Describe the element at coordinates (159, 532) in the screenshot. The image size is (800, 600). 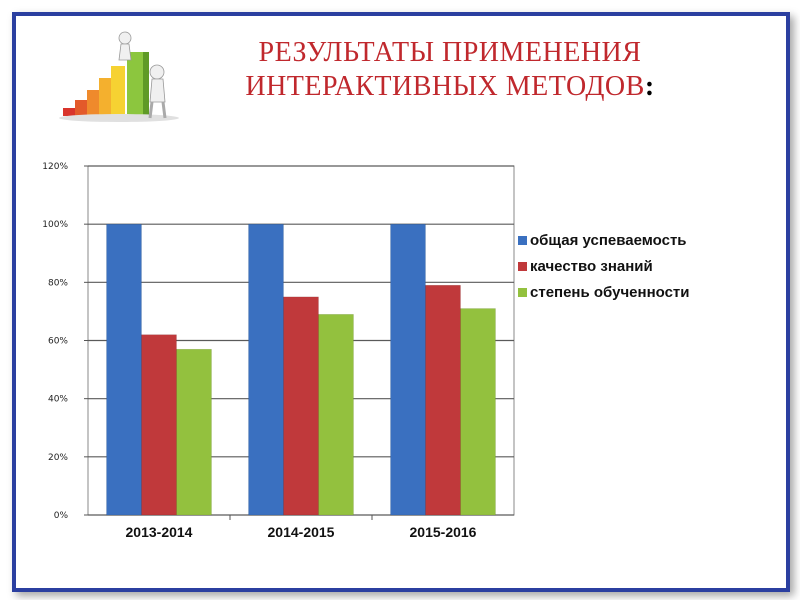
I see `x-tick-label: 2013-2014` at that location.